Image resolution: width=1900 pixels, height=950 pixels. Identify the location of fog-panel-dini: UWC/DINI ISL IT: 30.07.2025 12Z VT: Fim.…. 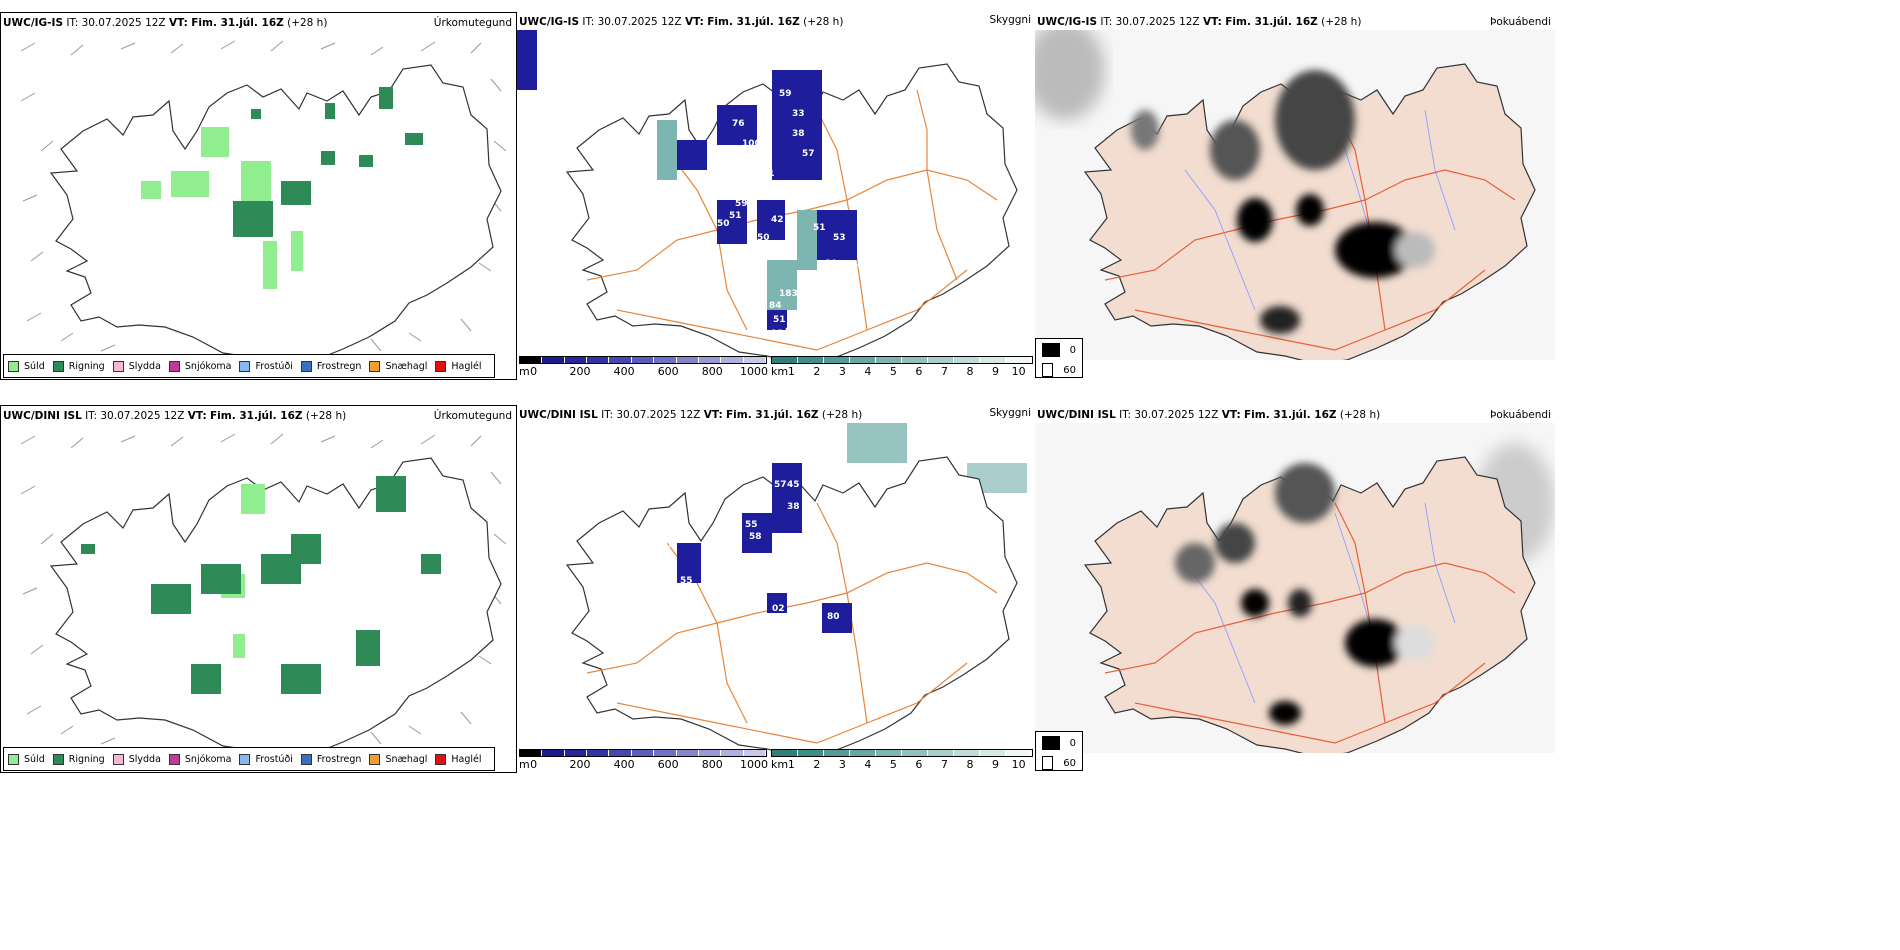
(1295, 589).